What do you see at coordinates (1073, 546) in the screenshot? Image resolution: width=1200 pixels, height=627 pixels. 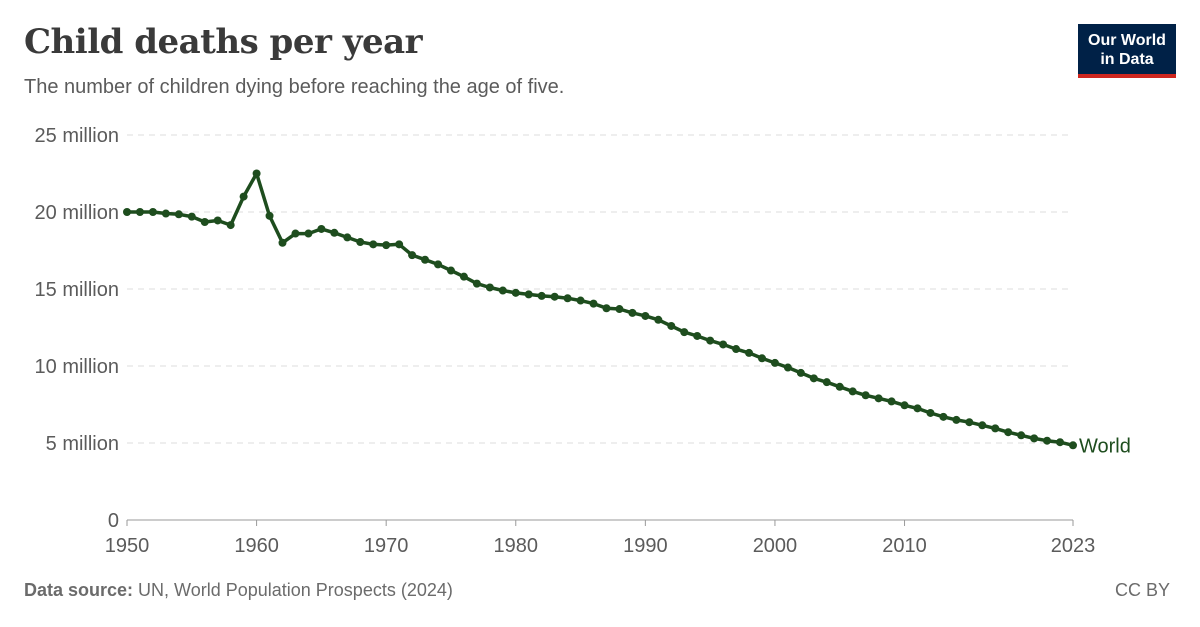 I see `x-tick-label: 2023` at bounding box center [1073, 546].